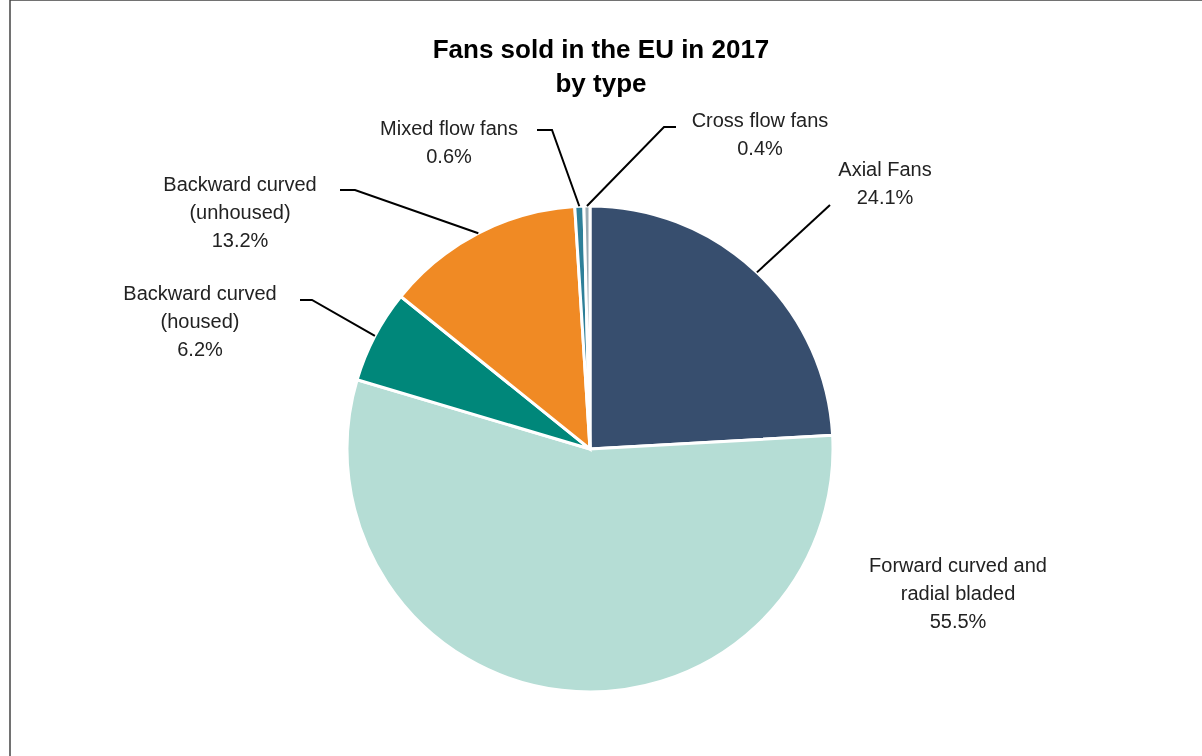 This screenshot has height=756, width=1202. What do you see at coordinates (885, 197) in the screenshot?
I see `data-label: 24.1%` at bounding box center [885, 197].